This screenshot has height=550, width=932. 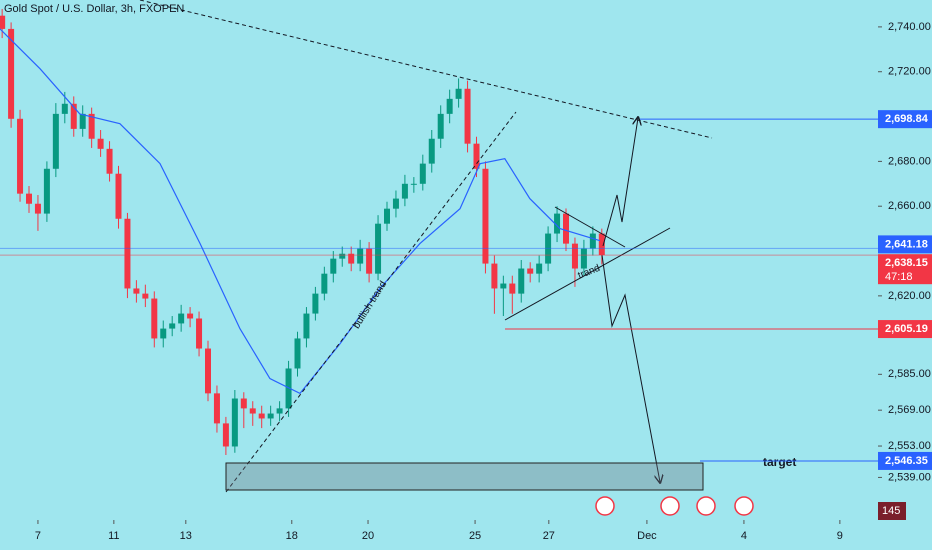 I want to click on y-tick-label: 2,680.00, so click(x=909, y=161).